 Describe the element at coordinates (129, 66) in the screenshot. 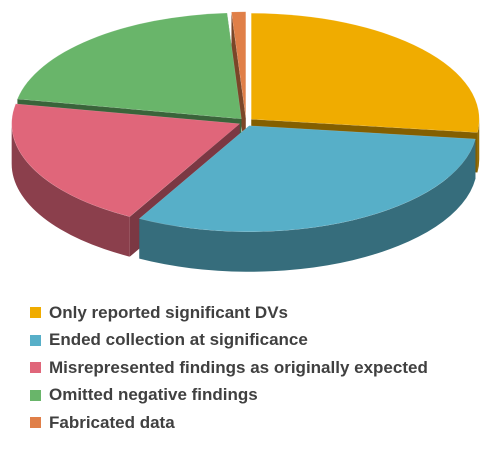

I see `pie-slice-omitted-negative-findings` at that location.